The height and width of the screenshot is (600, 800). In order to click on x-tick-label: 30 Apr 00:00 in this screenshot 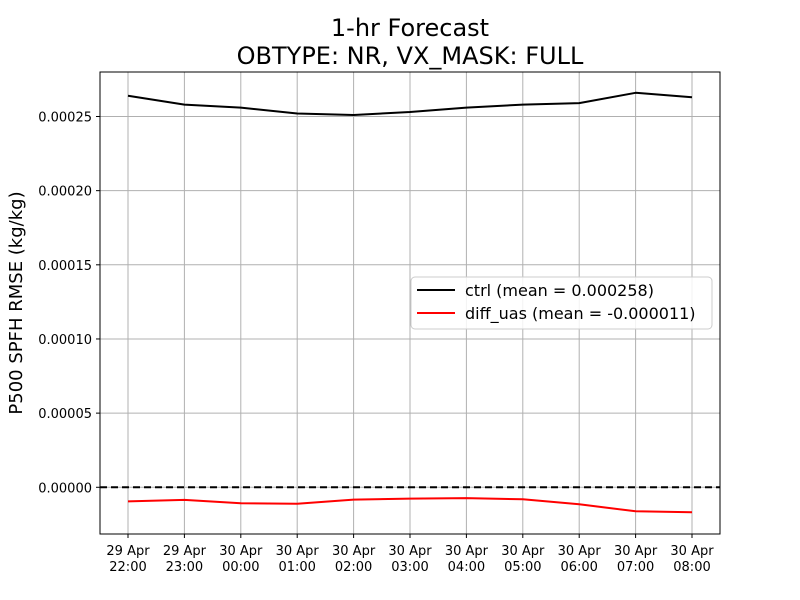, I will do `click(241, 559)`.